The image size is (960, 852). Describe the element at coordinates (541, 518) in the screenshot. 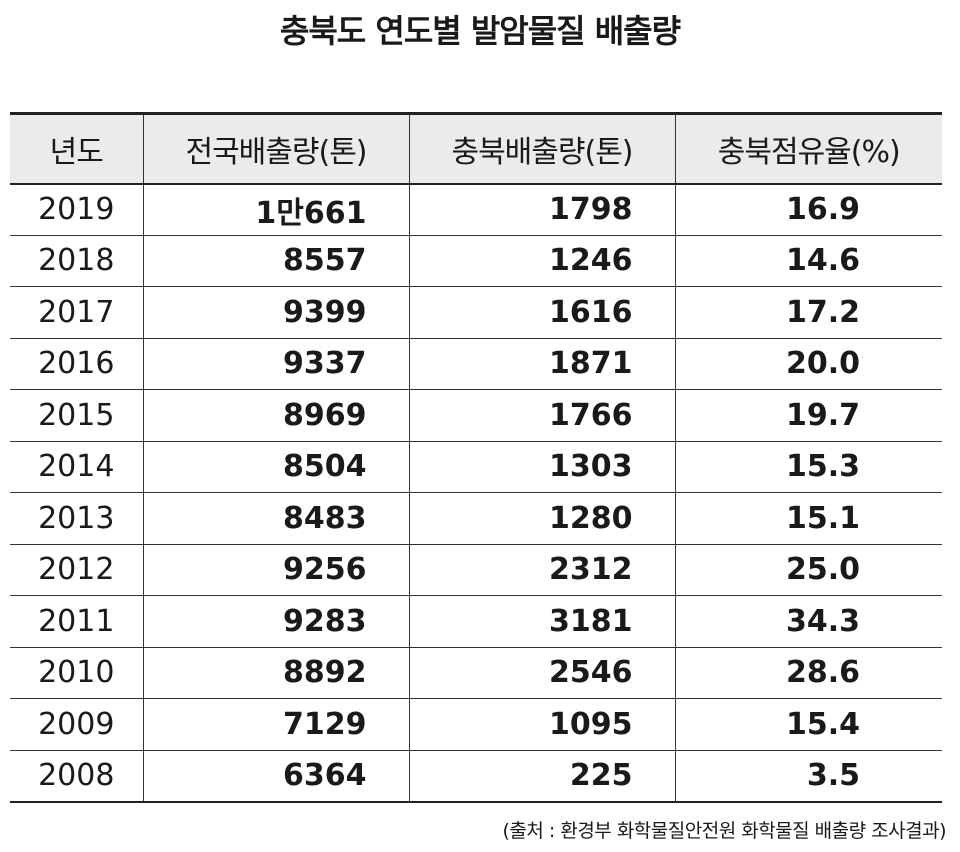

I see `chungbuk-emissions-cell: 1280` at that location.